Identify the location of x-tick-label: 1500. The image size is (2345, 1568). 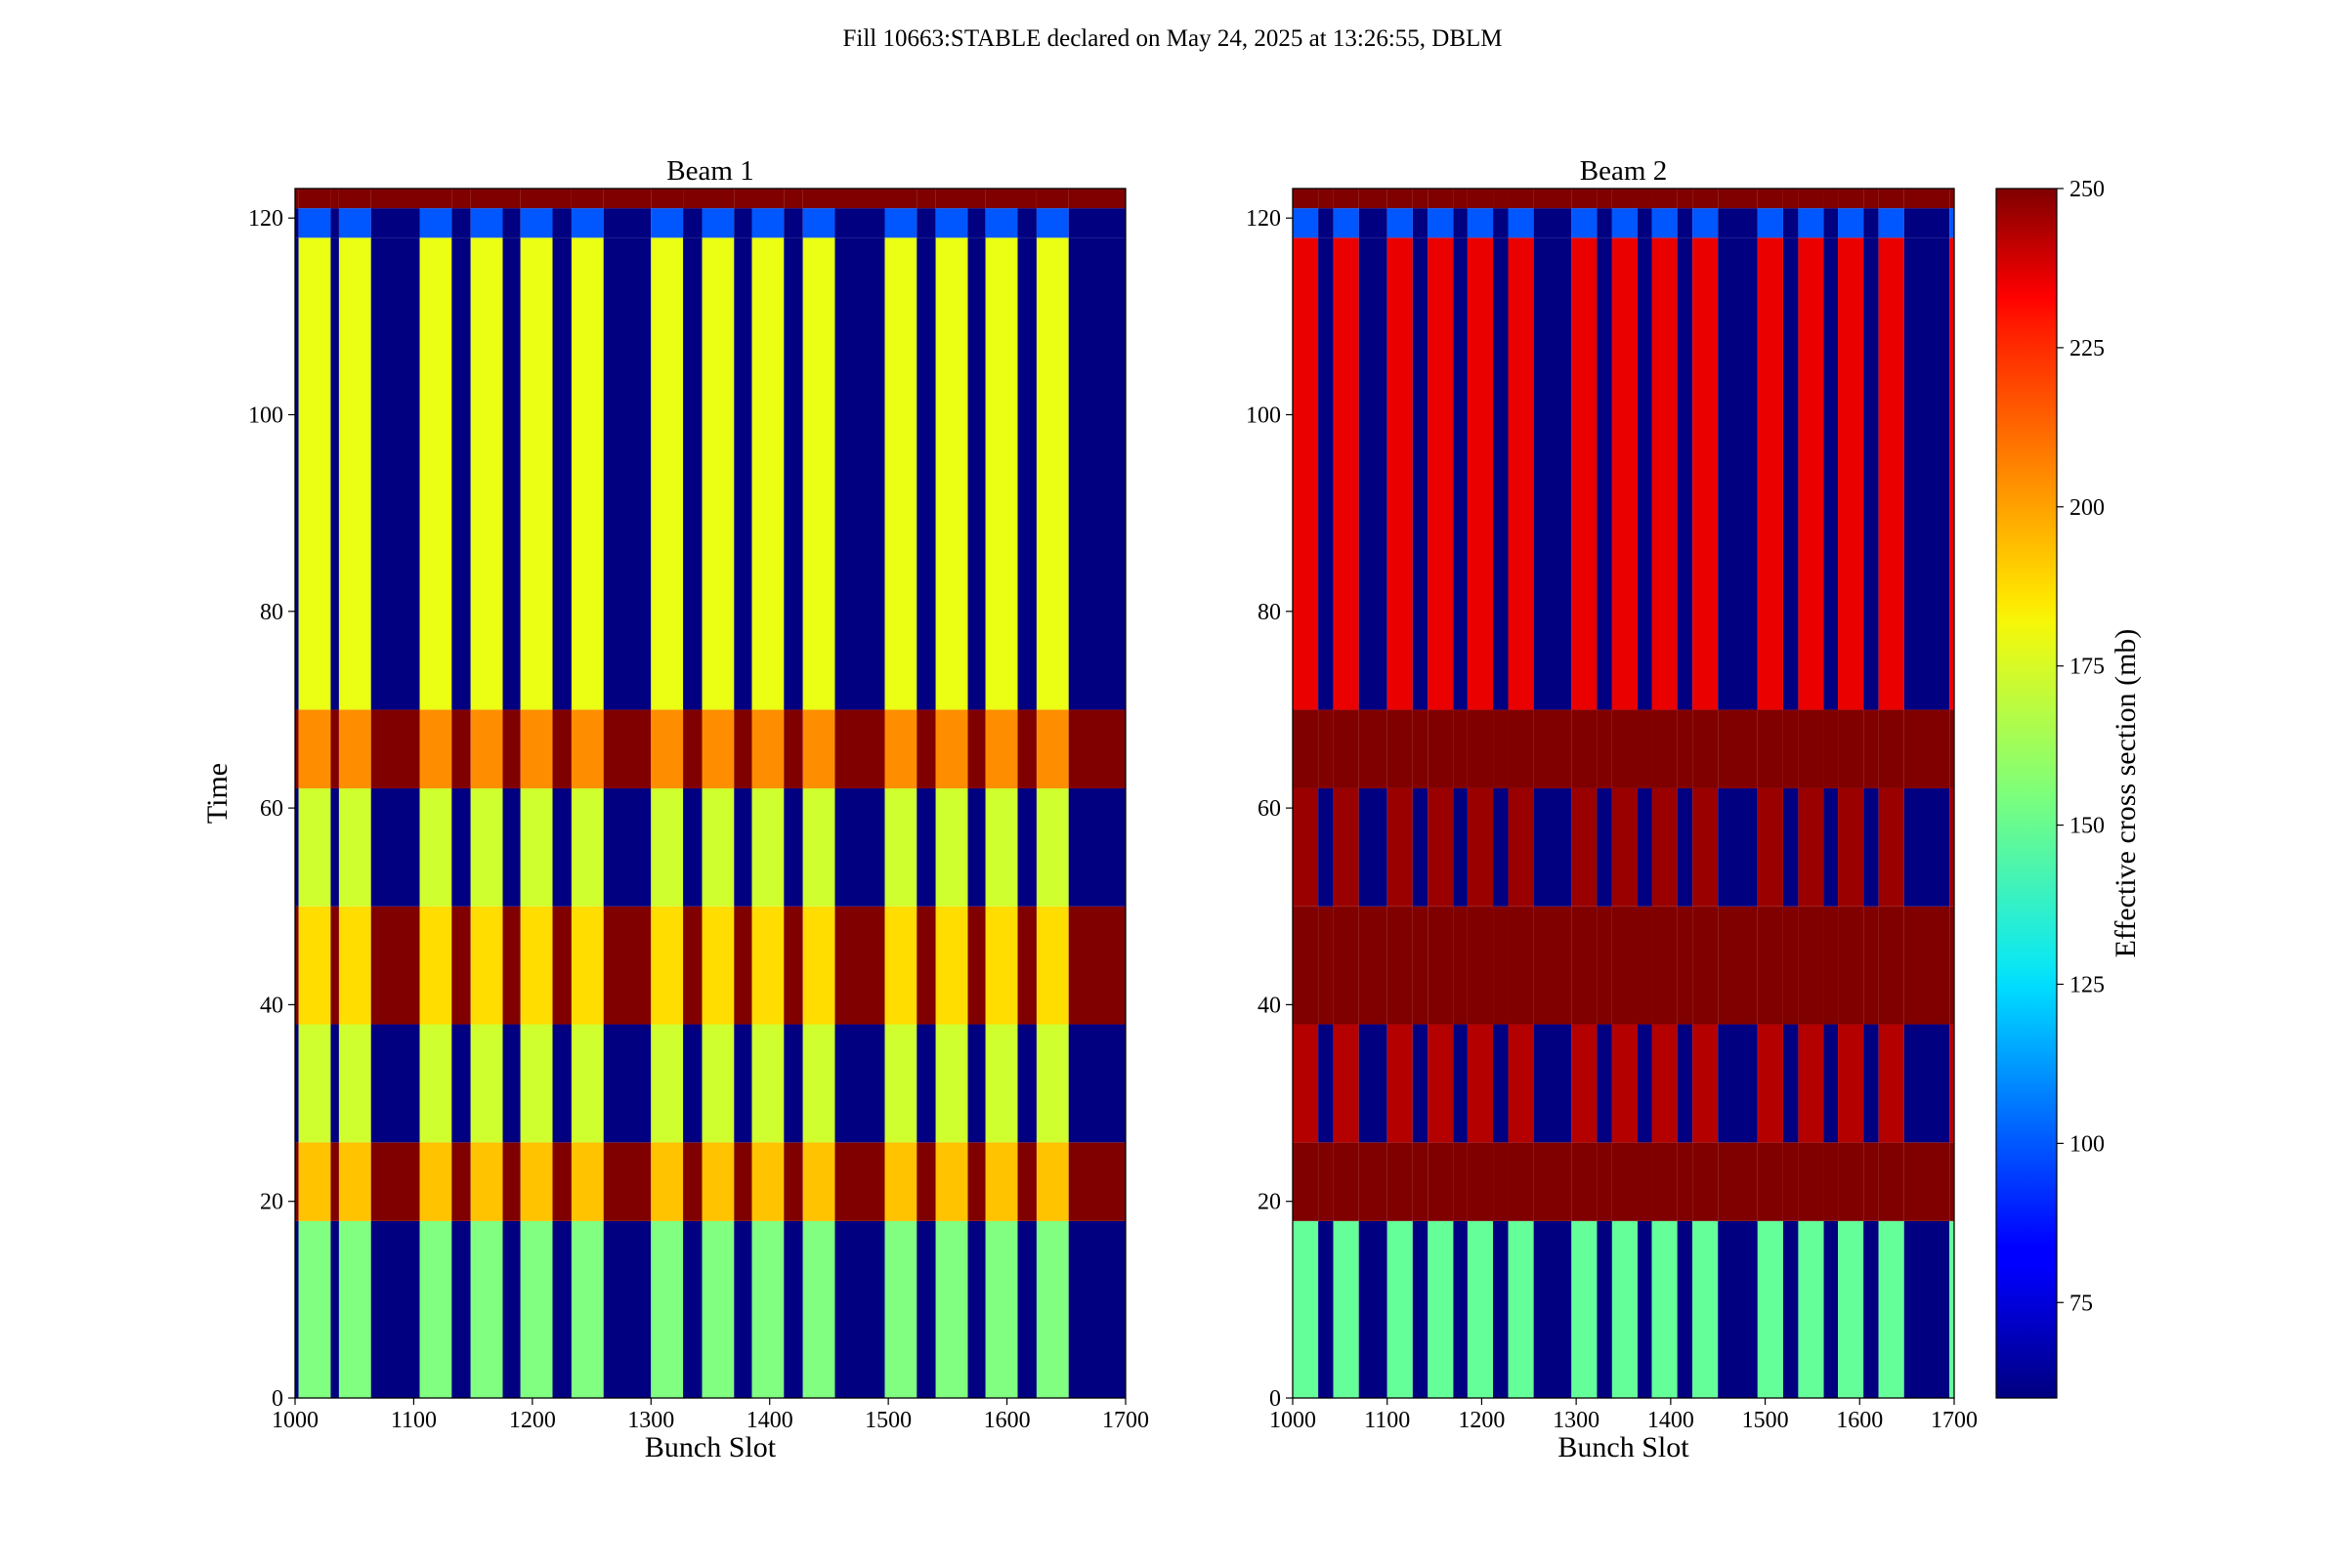
(1765, 1420).